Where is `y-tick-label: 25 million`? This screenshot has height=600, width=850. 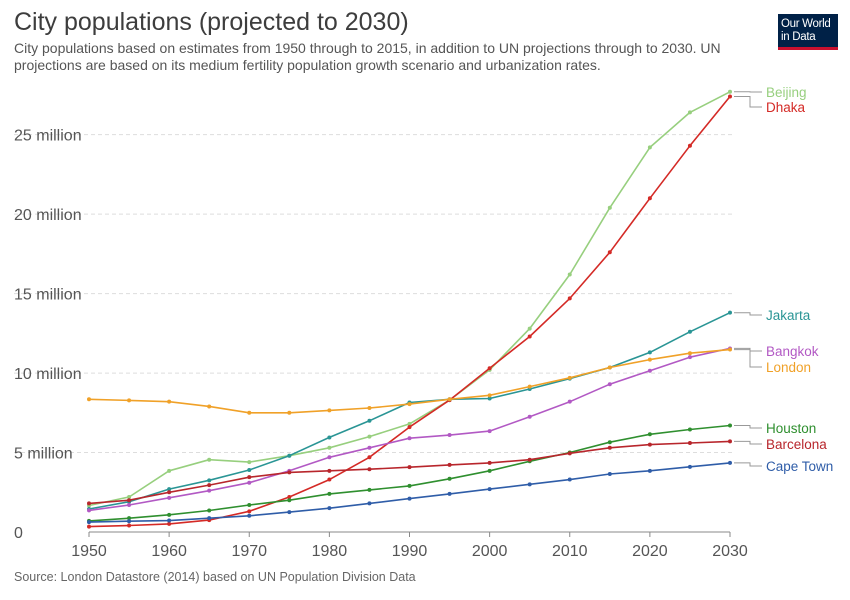 y-tick-label: 25 million is located at coordinates (48, 136).